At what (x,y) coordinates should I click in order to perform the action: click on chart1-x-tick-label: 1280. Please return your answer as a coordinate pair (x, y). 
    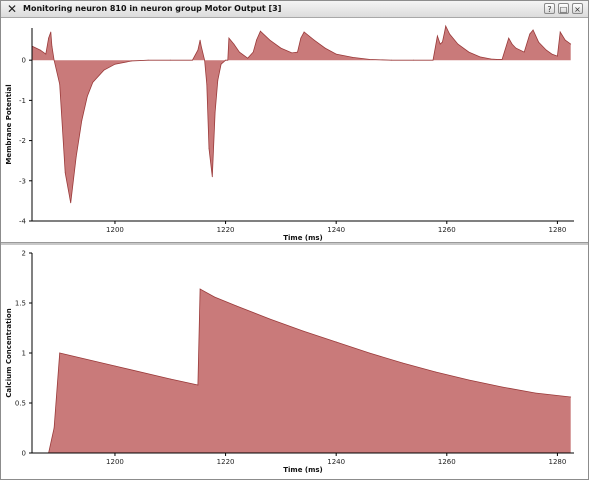
    Looking at the image, I should click on (557, 462).